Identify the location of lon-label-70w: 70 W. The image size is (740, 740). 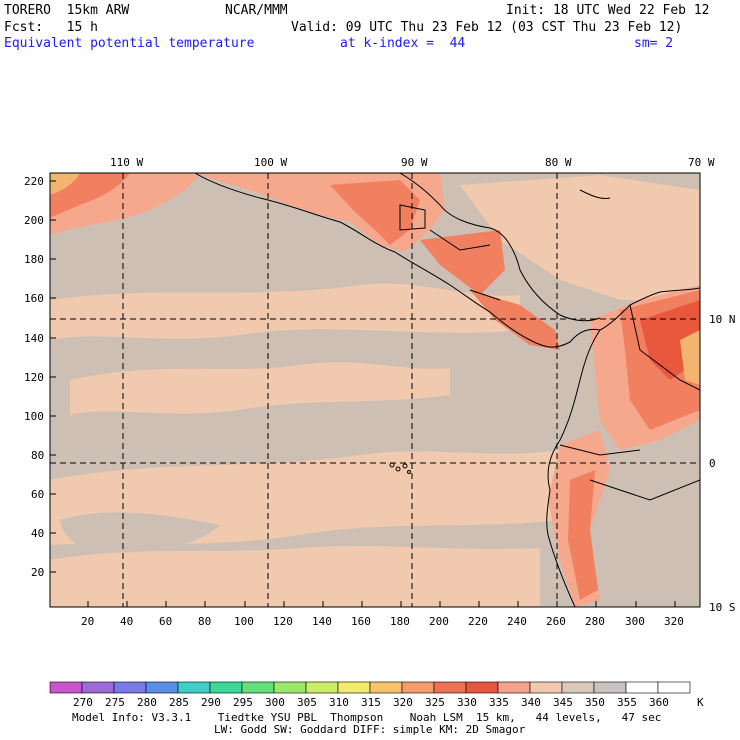
(701, 162).